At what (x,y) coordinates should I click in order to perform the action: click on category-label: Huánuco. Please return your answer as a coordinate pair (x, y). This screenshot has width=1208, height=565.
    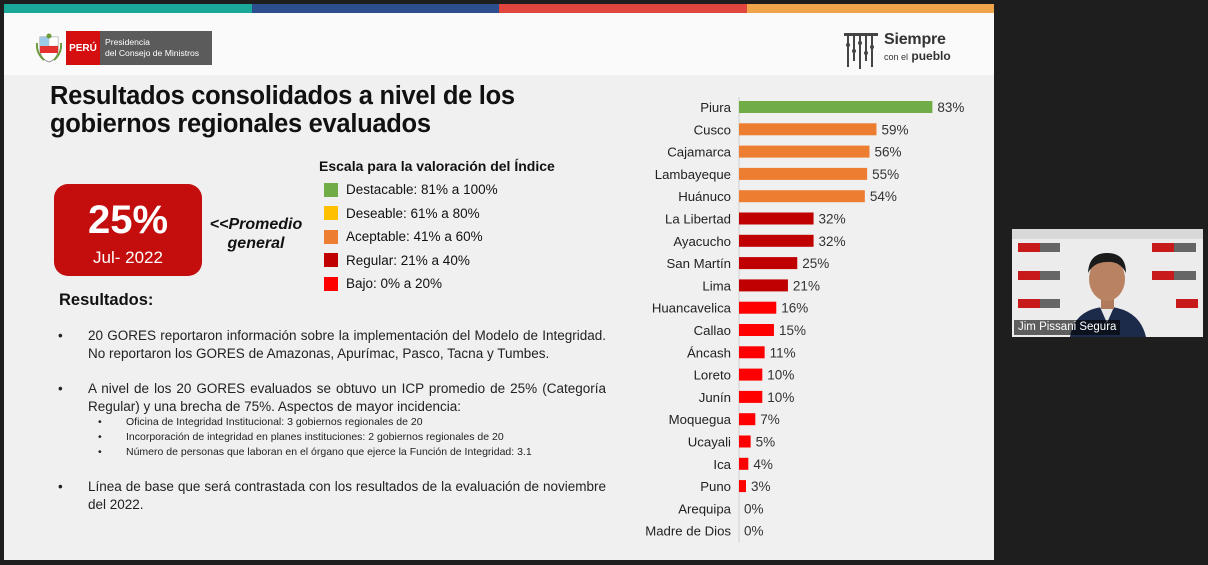
    Looking at the image, I should click on (704, 196).